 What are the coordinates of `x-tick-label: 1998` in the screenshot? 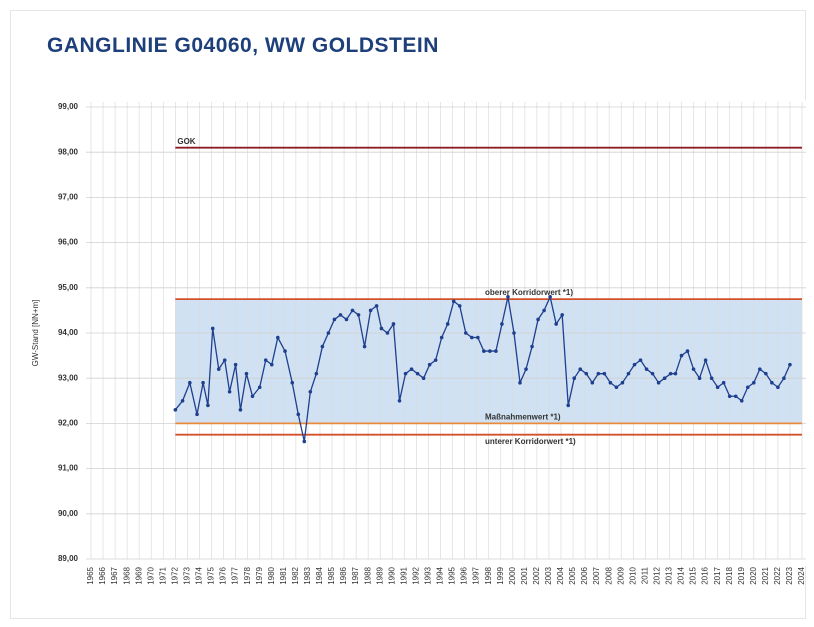 It's located at (488, 575).